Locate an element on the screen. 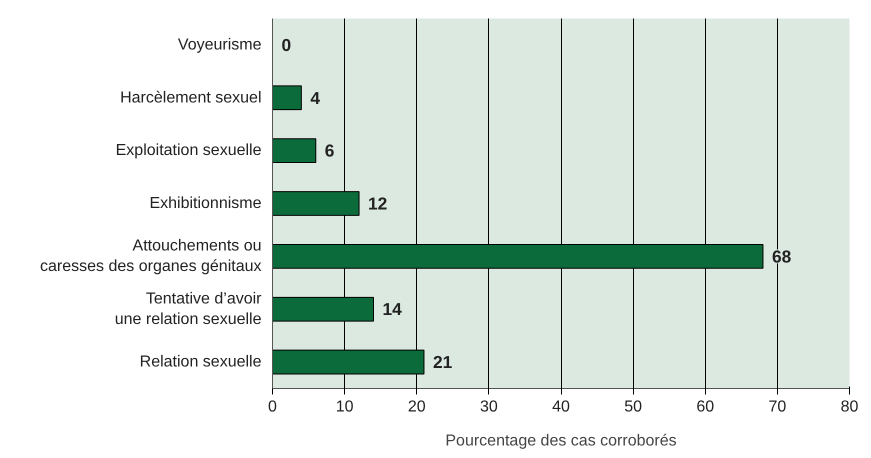 The width and height of the screenshot is (871, 458). y-tick-label: Voyeurisme is located at coordinates (220, 45).